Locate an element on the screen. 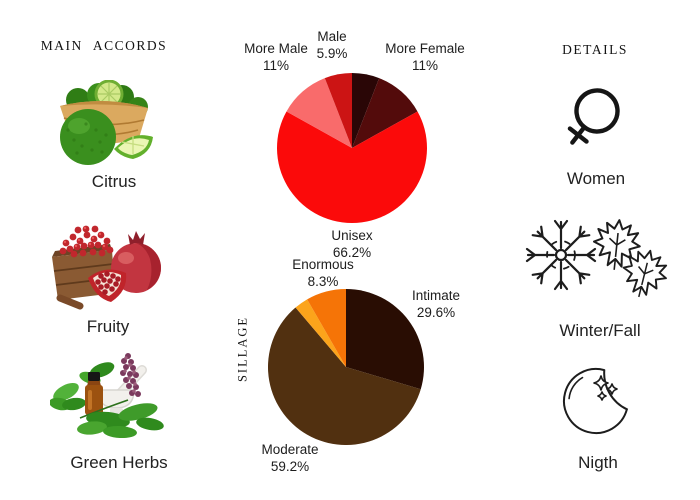 Image resolution: width=700 pixels, height=500 pixels. gender-pie-chart is located at coordinates (352, 148).